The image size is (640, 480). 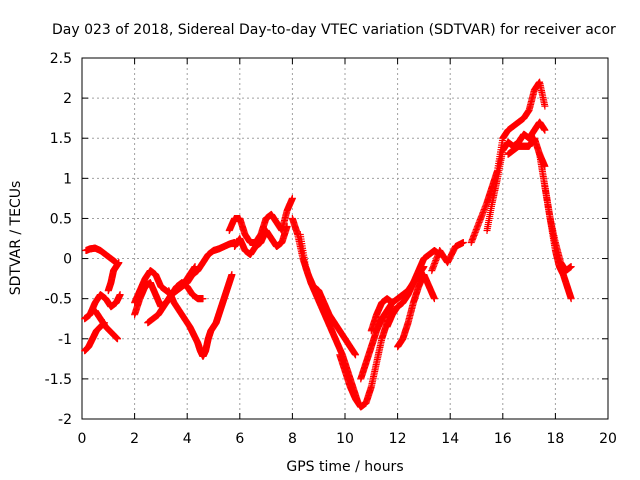 What do you see at coordinates (239, 439) in the screenshot?
I see `x-tick-label: 6` at bounding box center [239, 439].